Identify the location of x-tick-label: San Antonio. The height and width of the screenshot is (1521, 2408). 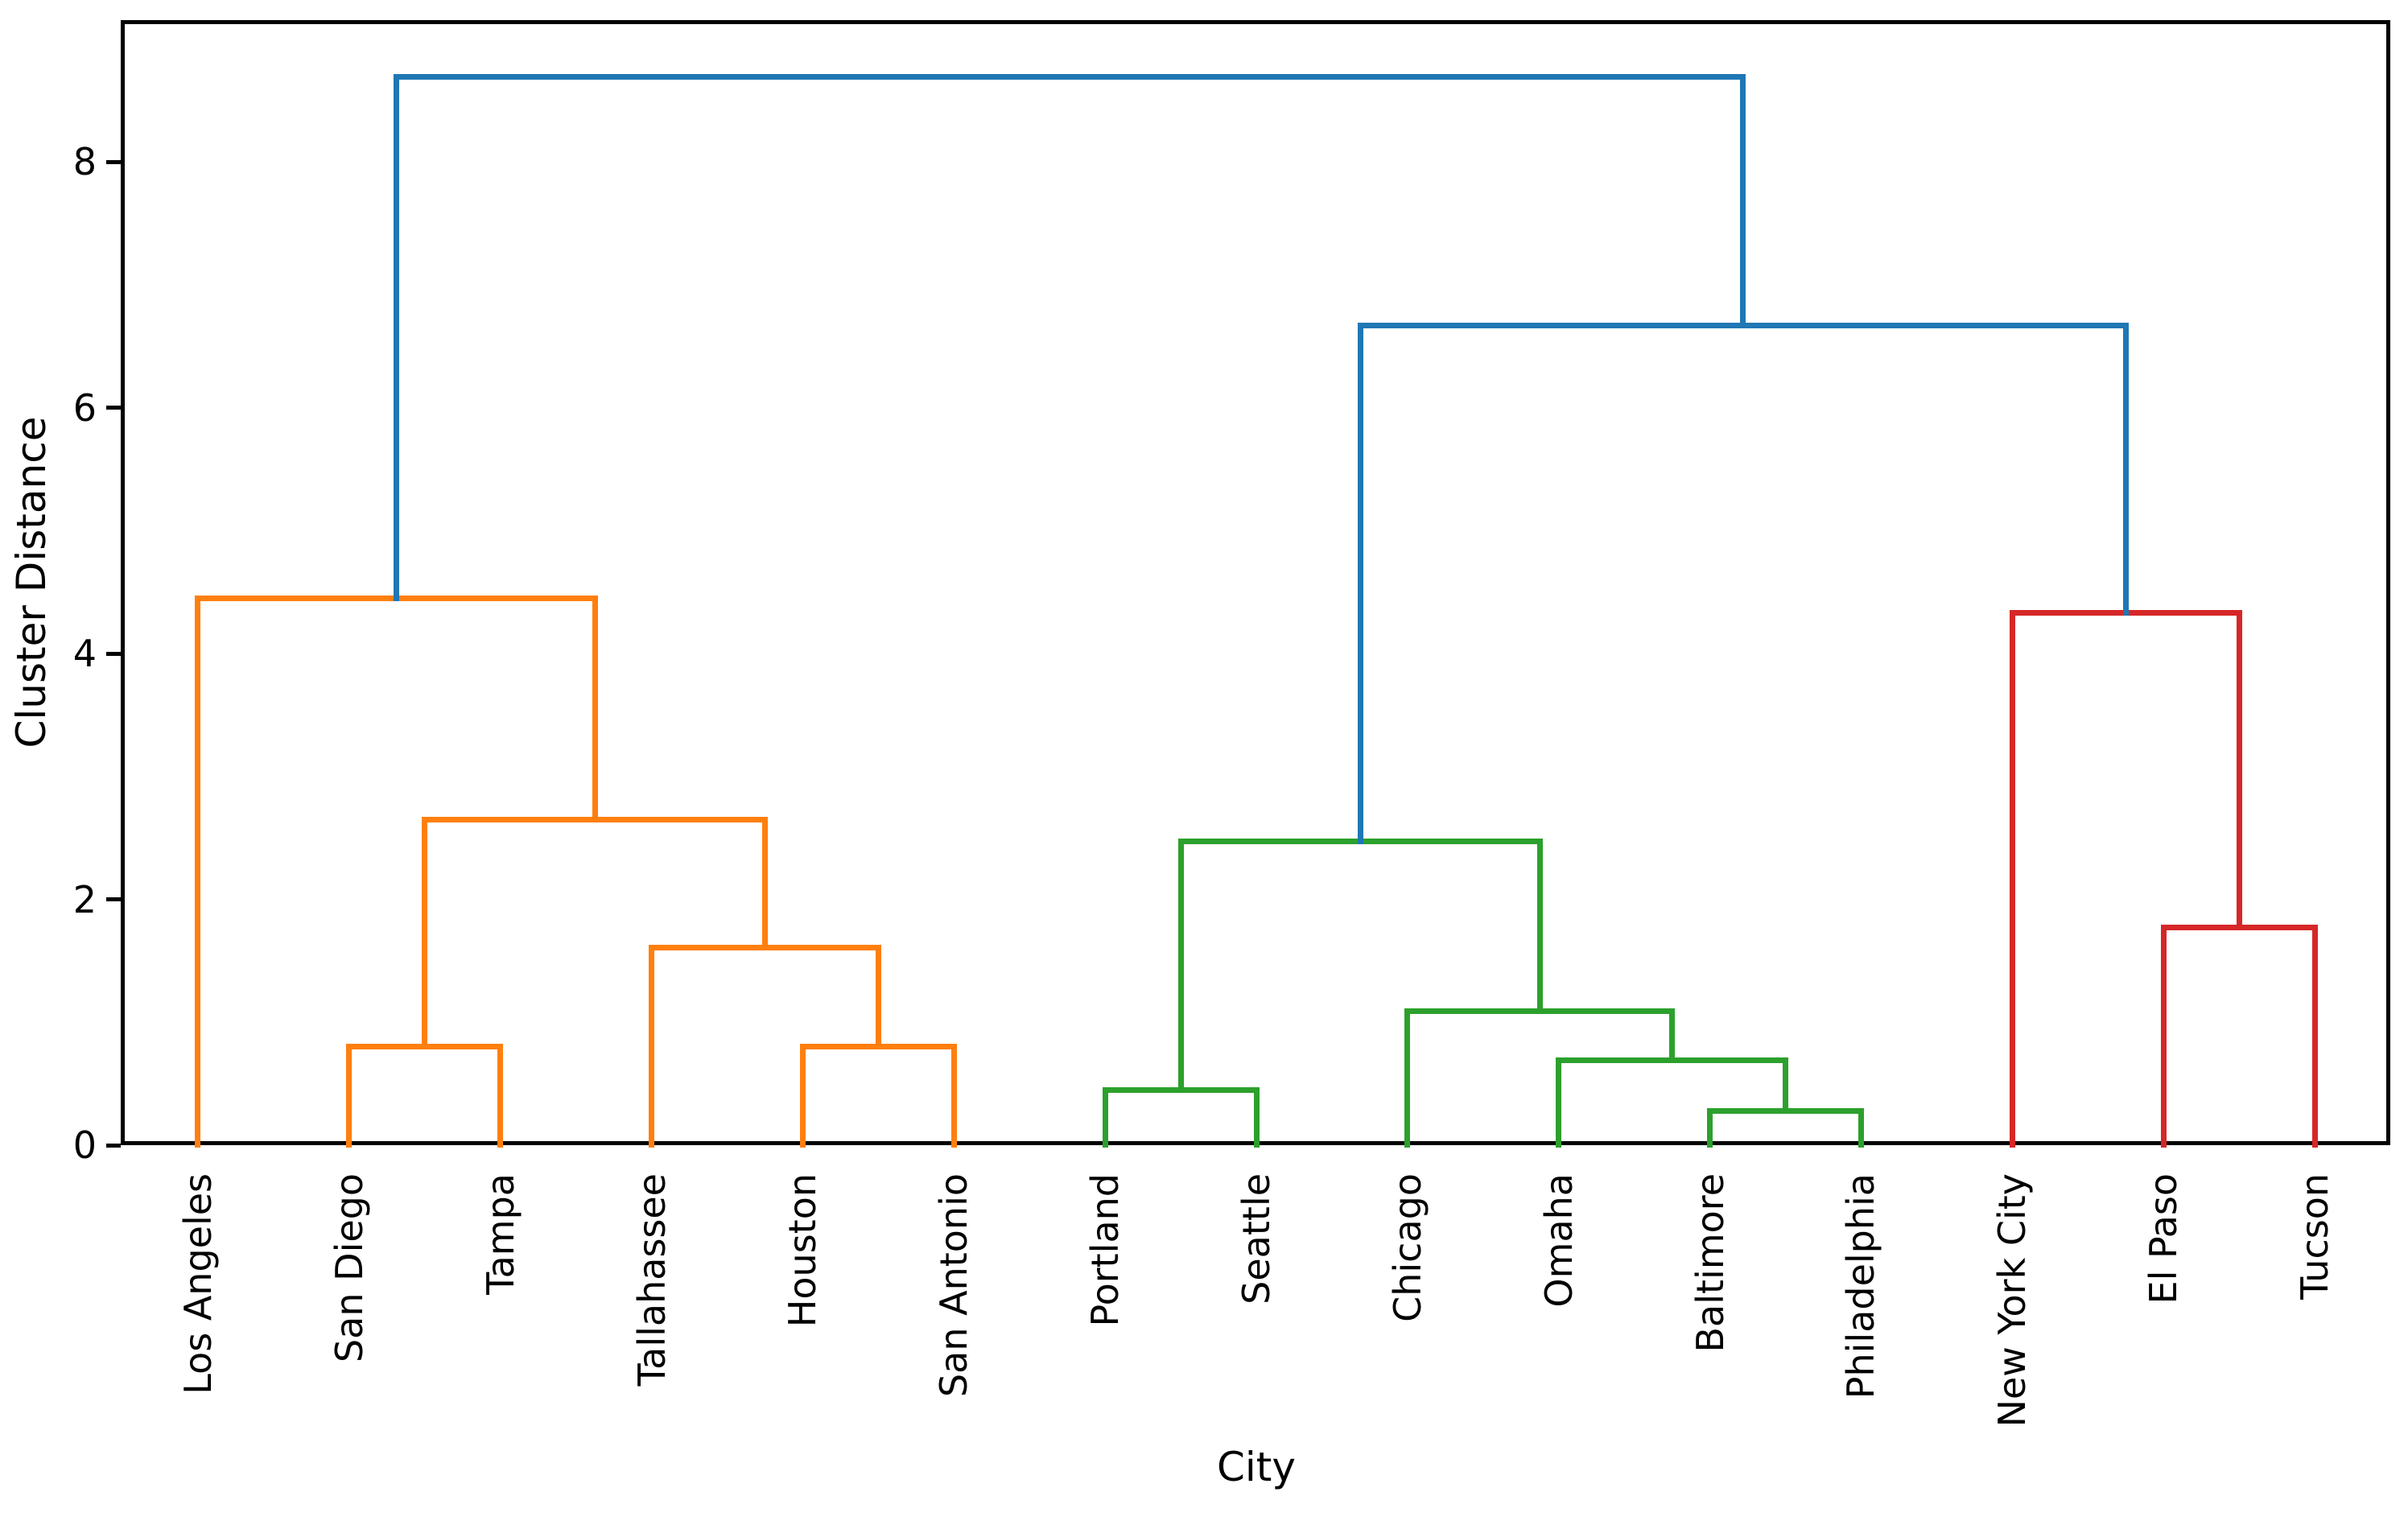
(954, 1286).